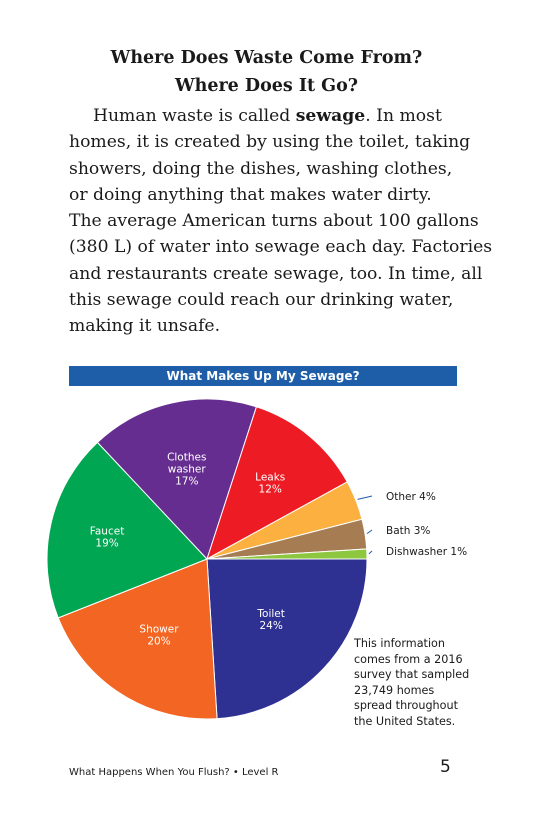  Describe the element at coordinates (403, 116) in the screenshot. I see `body-line-1-end: . In most` at that location.